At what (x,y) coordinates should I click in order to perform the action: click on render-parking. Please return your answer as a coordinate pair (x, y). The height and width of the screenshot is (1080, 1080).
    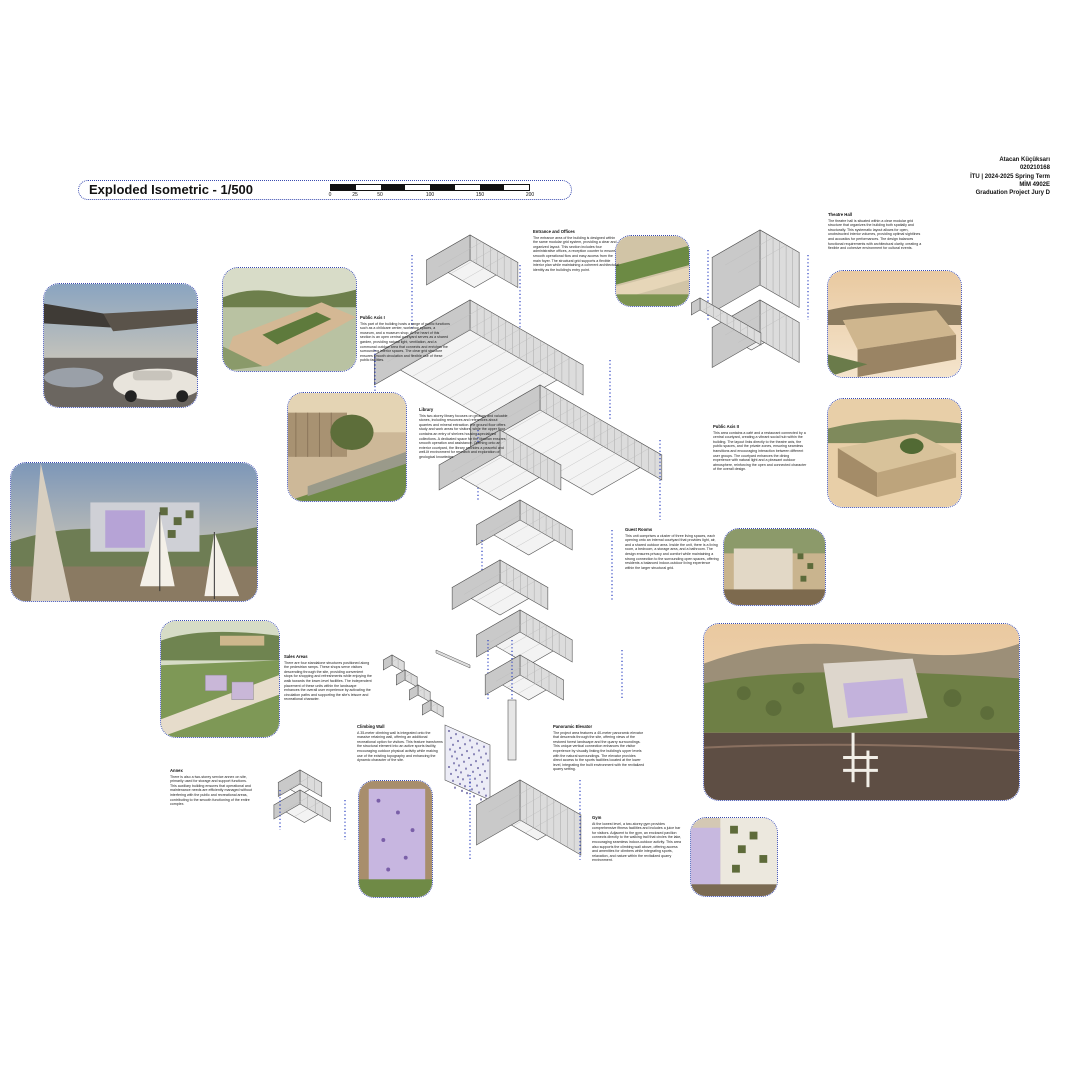
    Looking at the image, I should click on (120, 345).